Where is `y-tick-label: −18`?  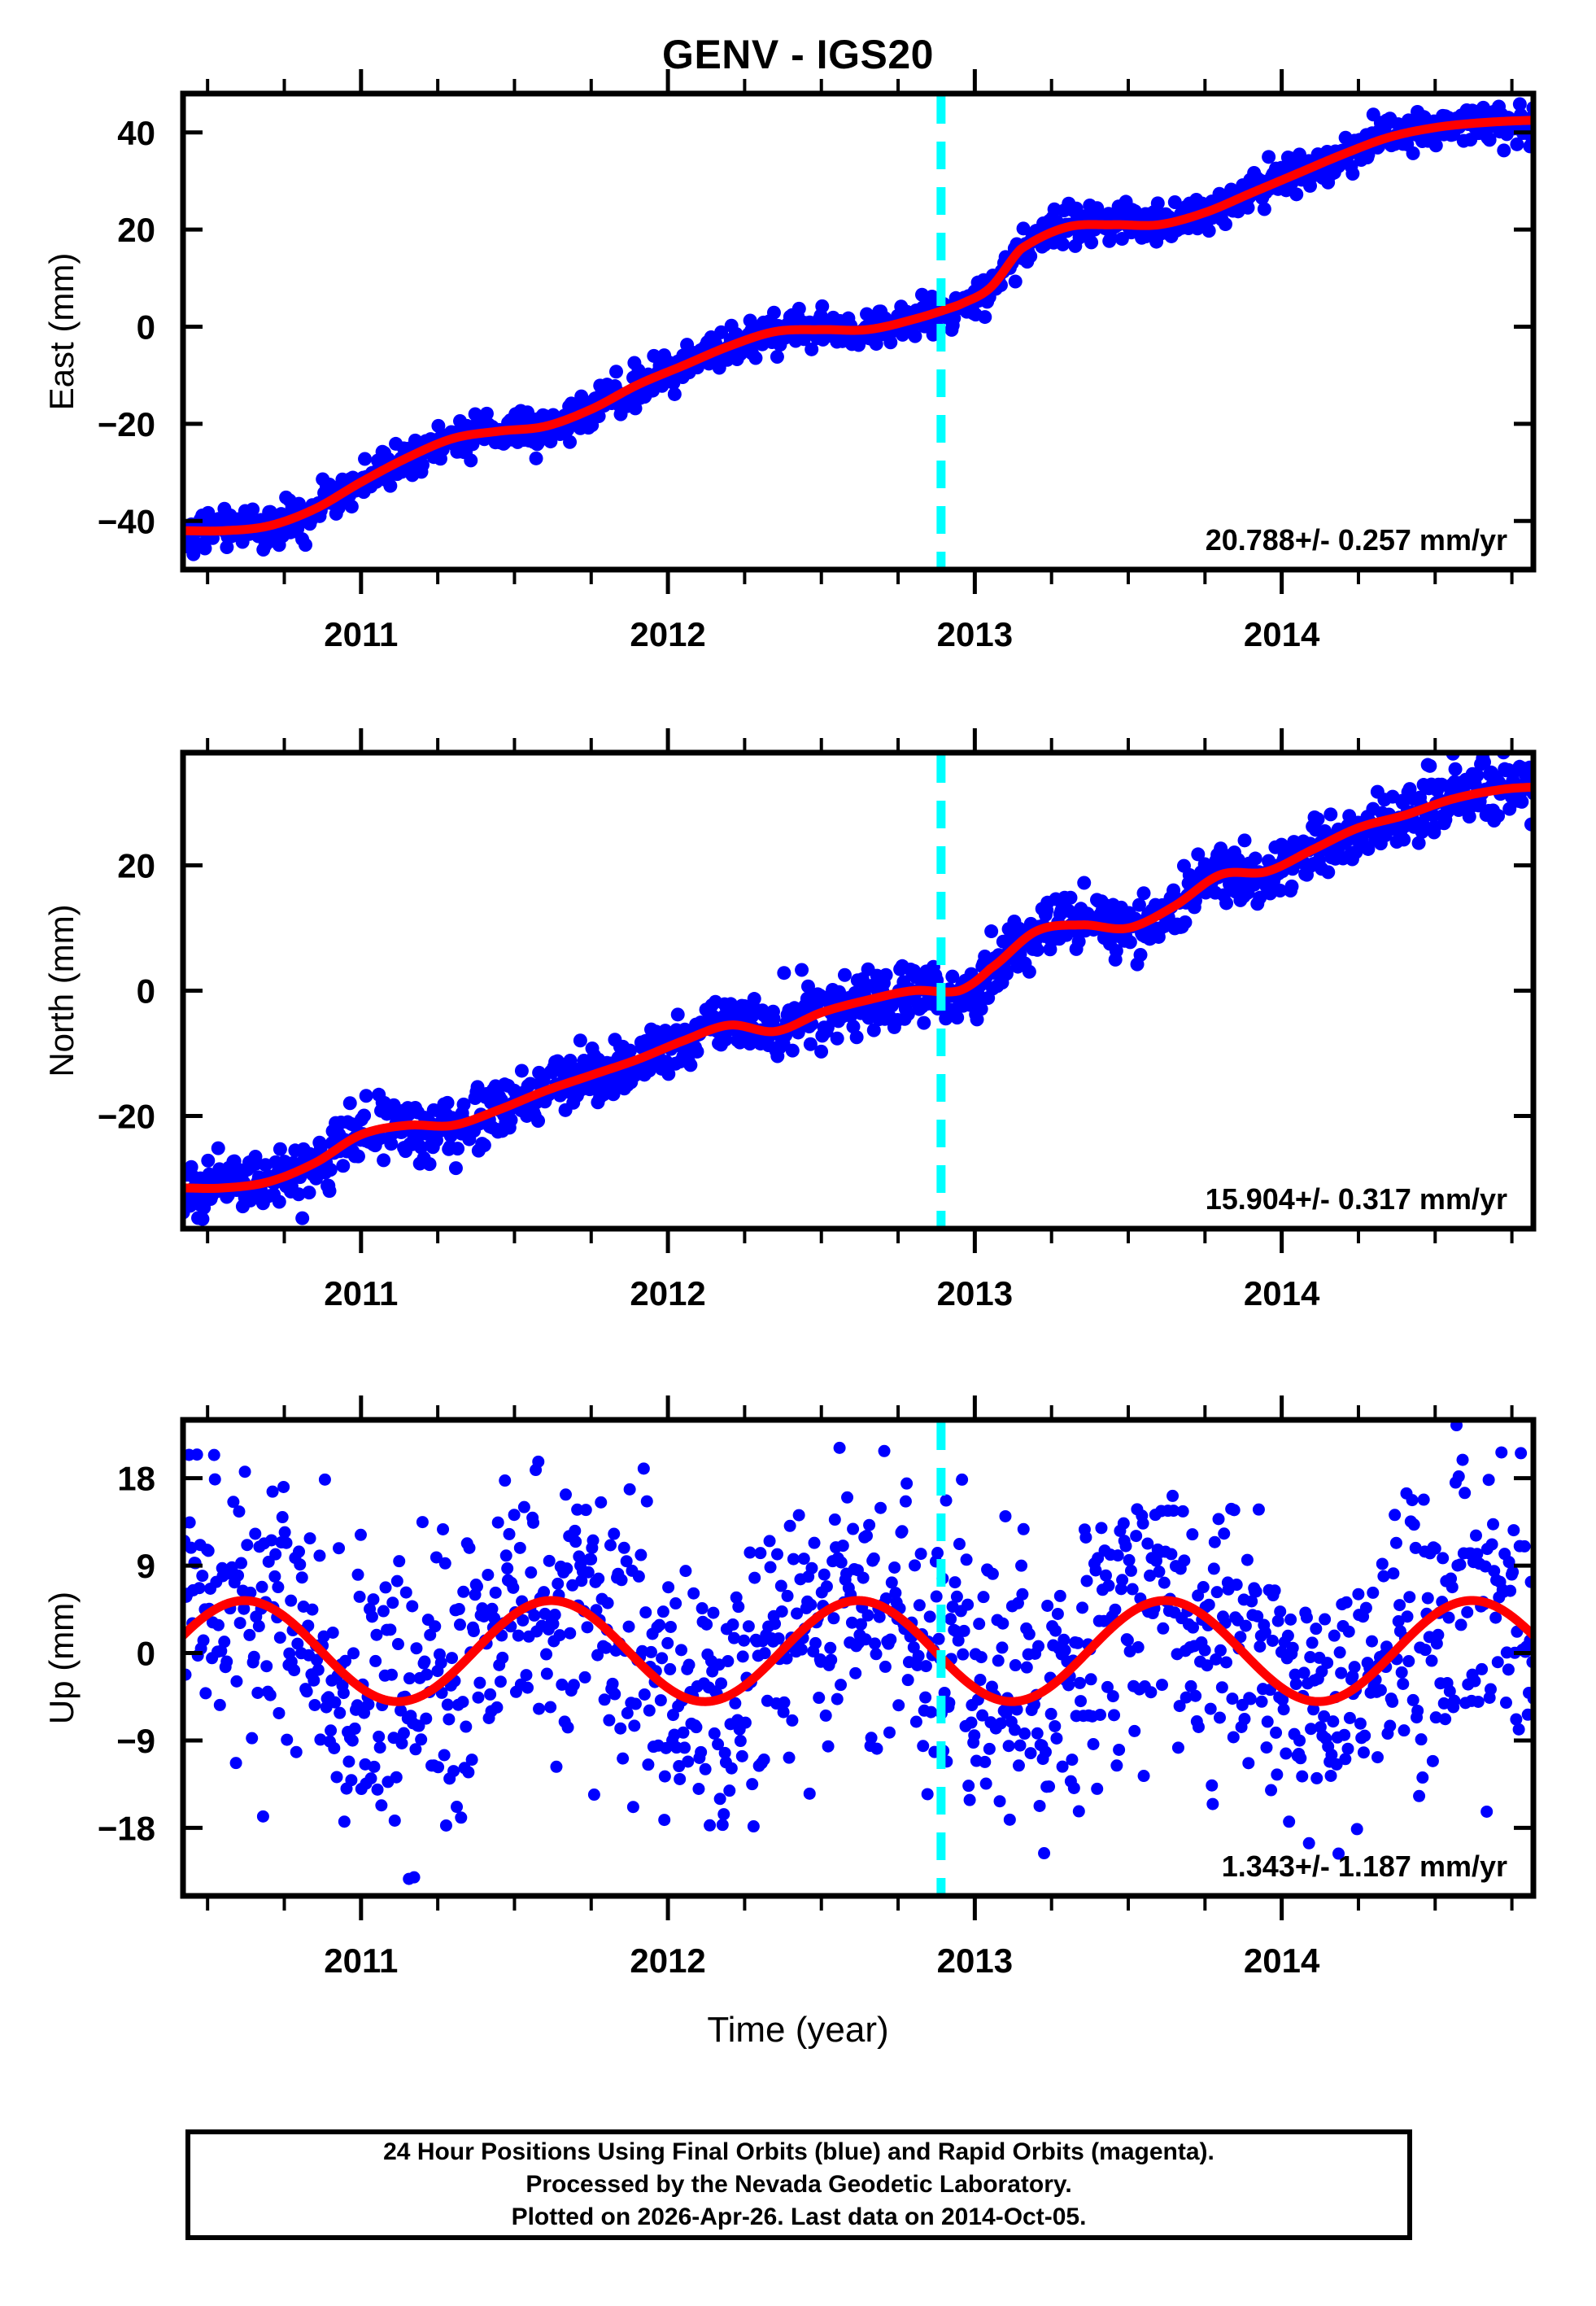
y-tick-label: −18 is located at coordinates (126, 1828).